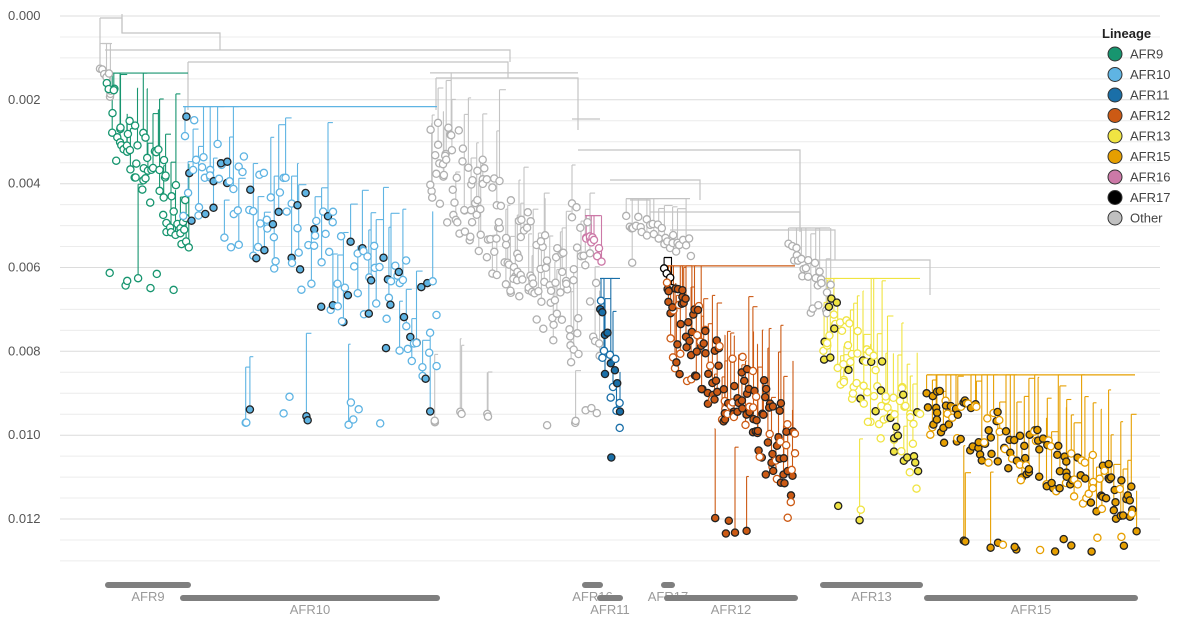  I want to click on legend-entry-label: AFR11, so click(1150, 95).